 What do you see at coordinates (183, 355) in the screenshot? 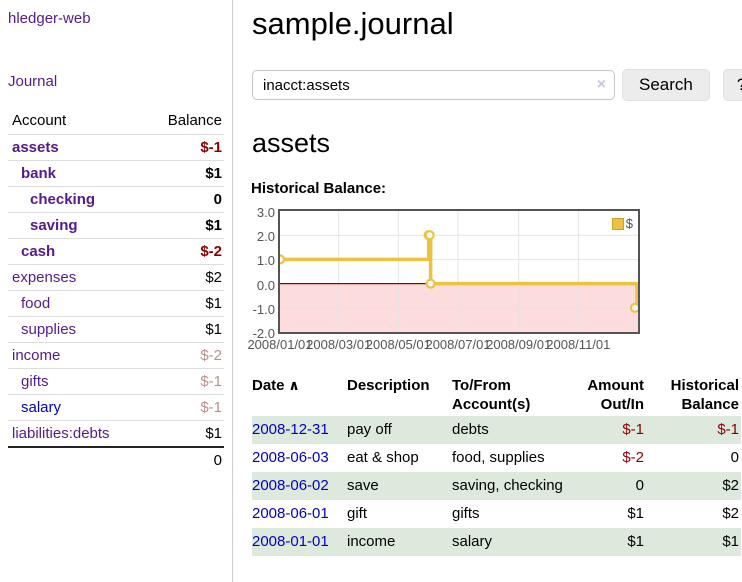
I see `account-balance: $-2` at bounding box center [183, 355].